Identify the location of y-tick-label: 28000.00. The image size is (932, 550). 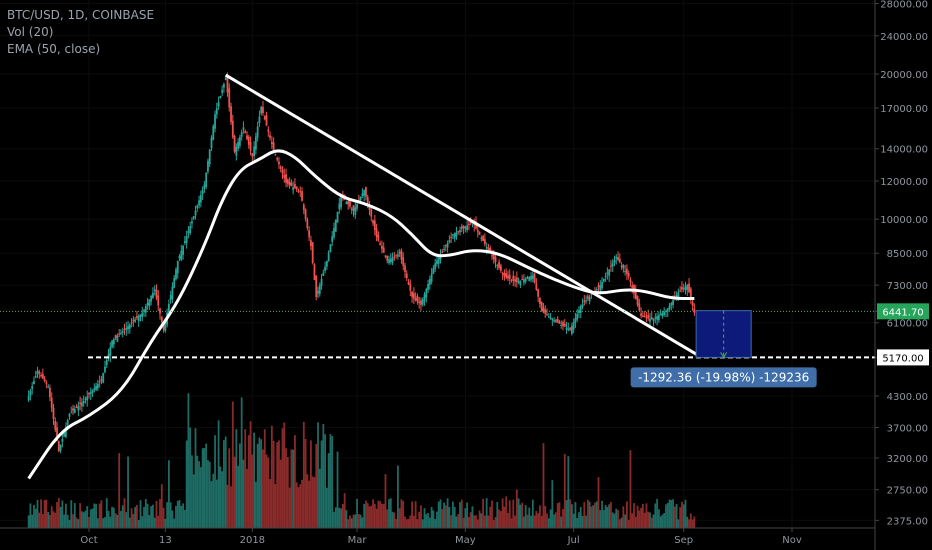
(904, 5).